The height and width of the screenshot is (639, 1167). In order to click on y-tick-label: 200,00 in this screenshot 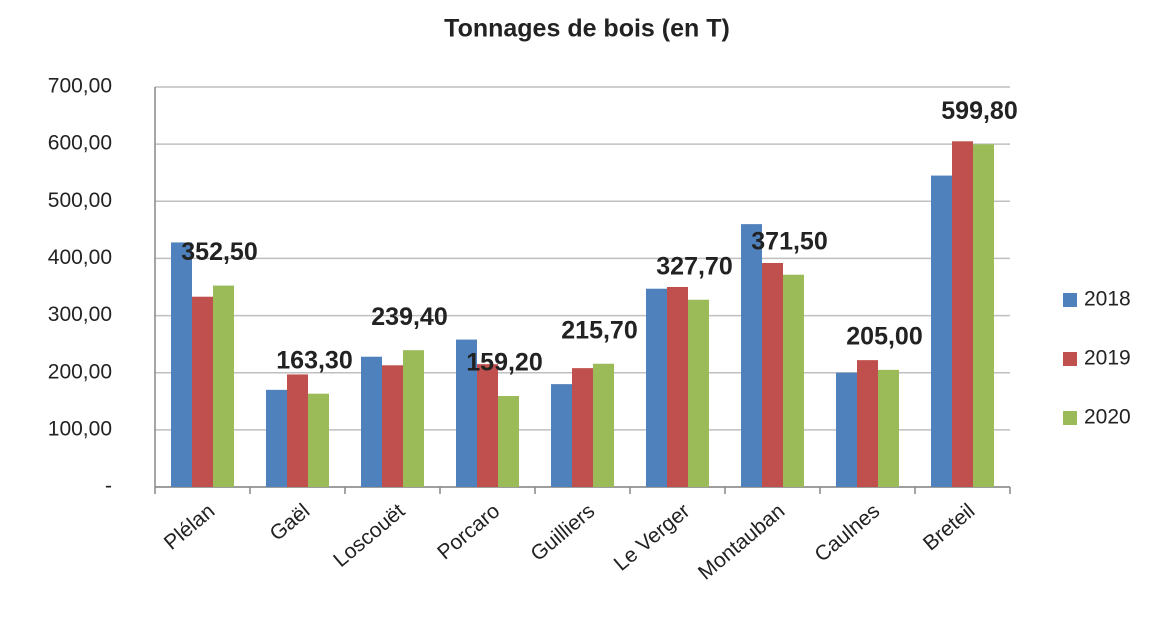, I will do `click(80, 371)`.